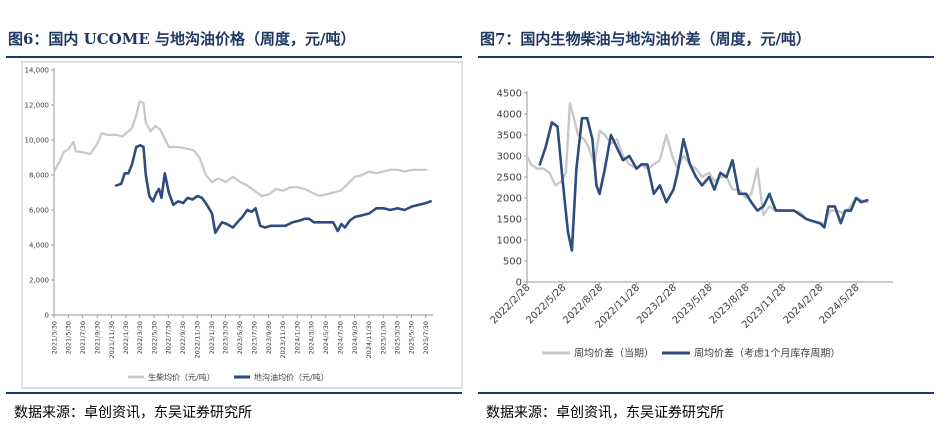 The image size is (944, 446). What do you see at coordinates (234, 57) in the screenshot?
I see `left-title-rule` at bounding box center [234, 57].